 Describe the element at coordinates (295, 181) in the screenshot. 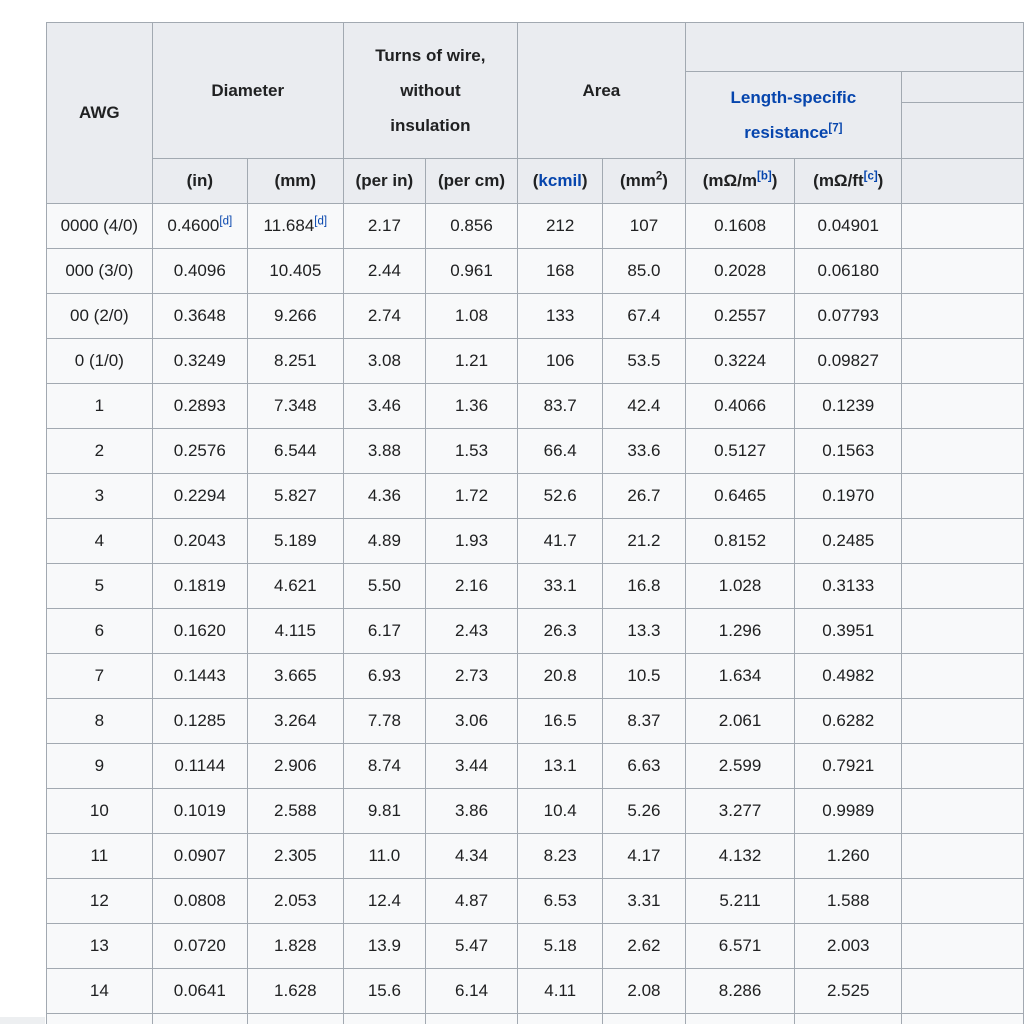

I see `unit-header-mm: (mm)` at that location.